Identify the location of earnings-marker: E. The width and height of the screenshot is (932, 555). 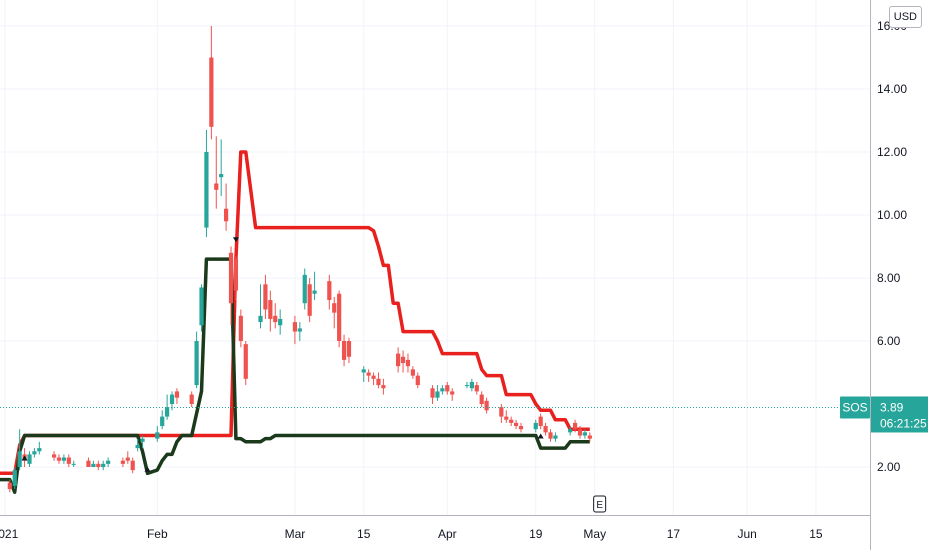
(600, 504).